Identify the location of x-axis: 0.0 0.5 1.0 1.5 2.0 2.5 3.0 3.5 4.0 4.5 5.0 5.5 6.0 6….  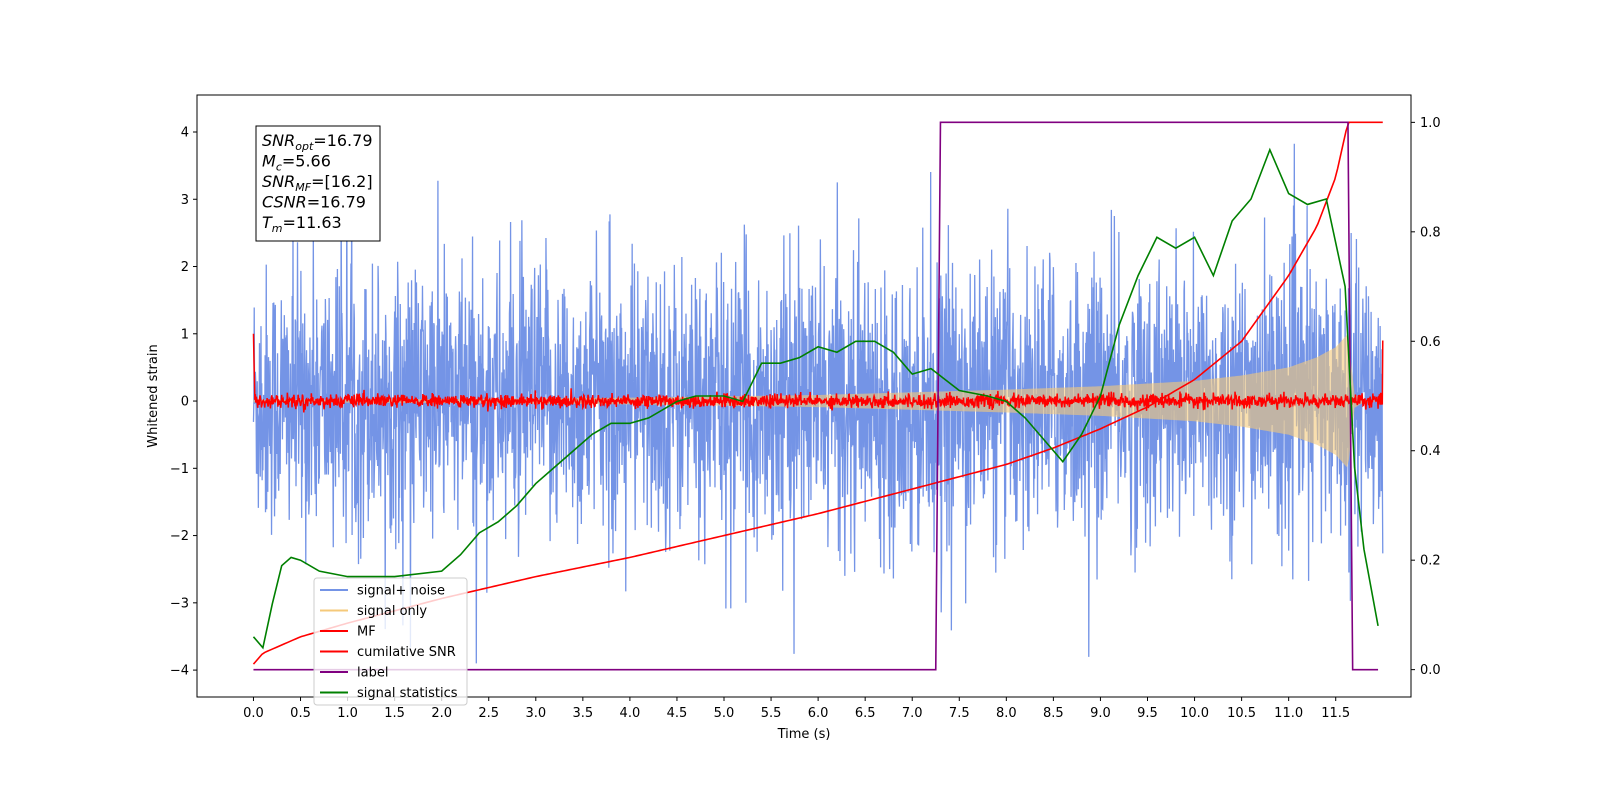
(796, 709).